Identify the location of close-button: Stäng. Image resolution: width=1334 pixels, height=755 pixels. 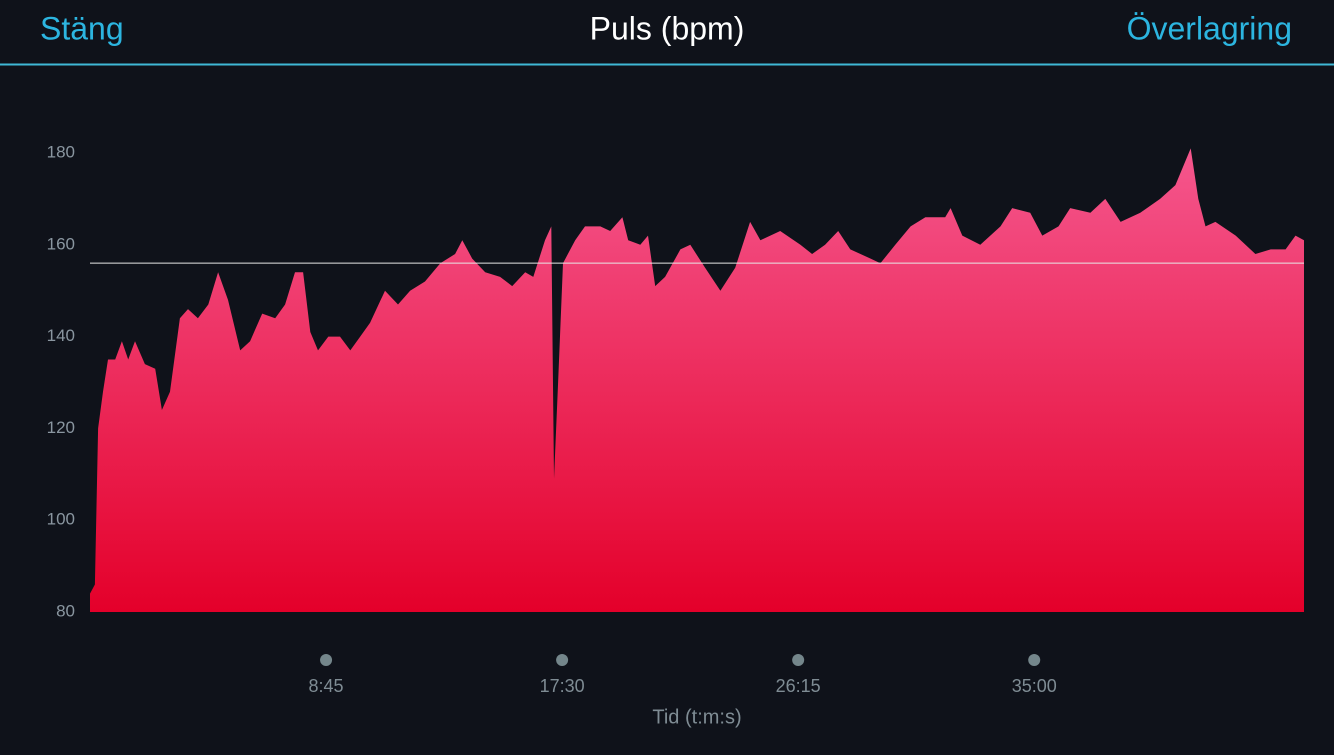
(82, 28).